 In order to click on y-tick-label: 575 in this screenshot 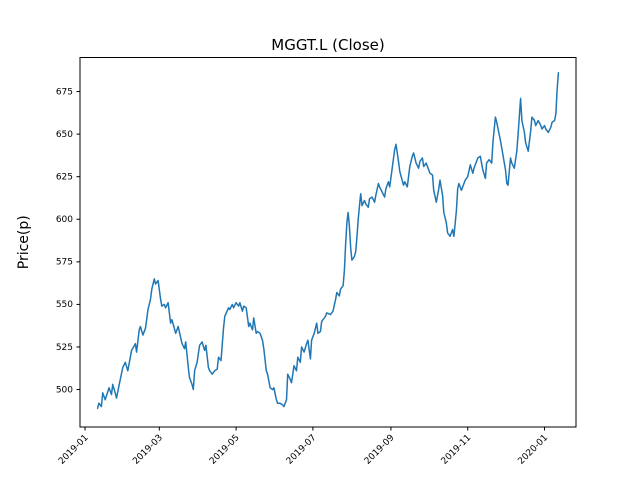, I will do `click(64, 263)`.